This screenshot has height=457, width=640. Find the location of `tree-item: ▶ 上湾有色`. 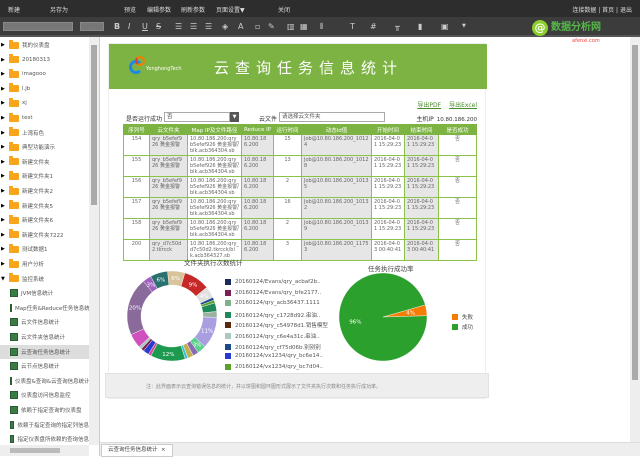

tree-item: ▶ 上湾有色 is located at coordinates (44, 133).